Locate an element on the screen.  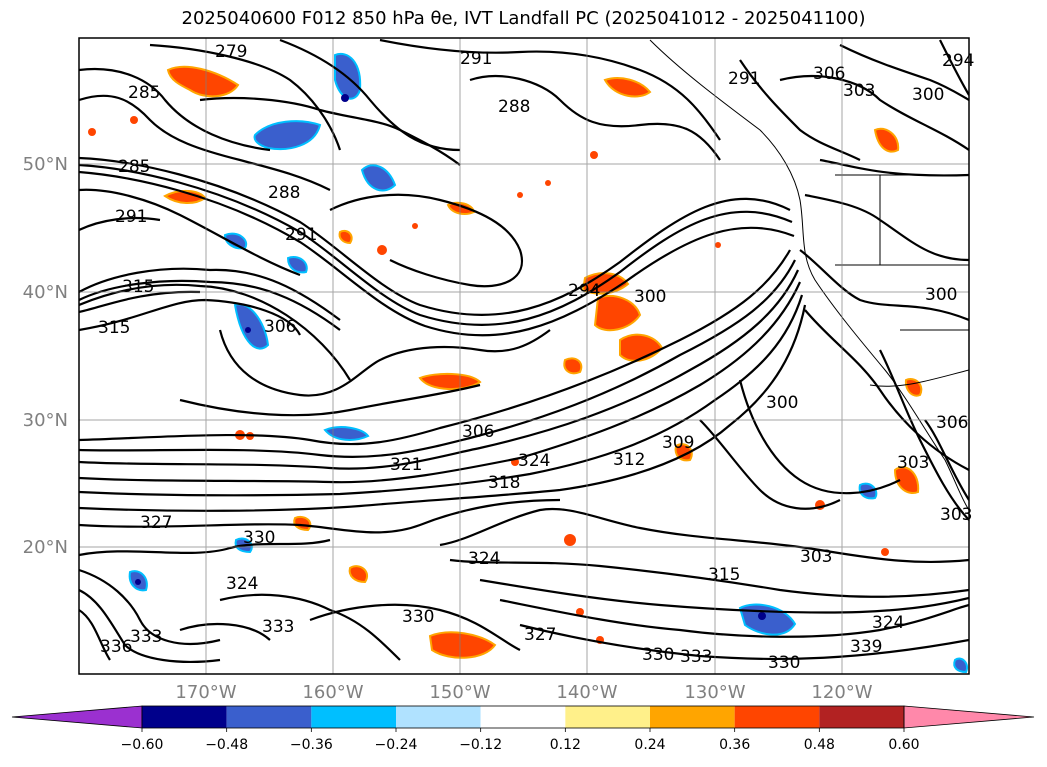
lon-label: 120°W is located at coordinates (841, 692).